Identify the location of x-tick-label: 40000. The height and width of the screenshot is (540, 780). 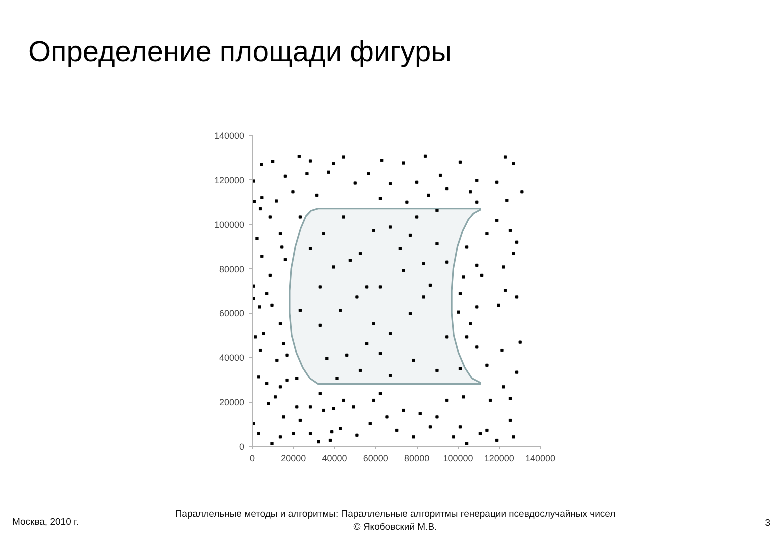
(335, 459).